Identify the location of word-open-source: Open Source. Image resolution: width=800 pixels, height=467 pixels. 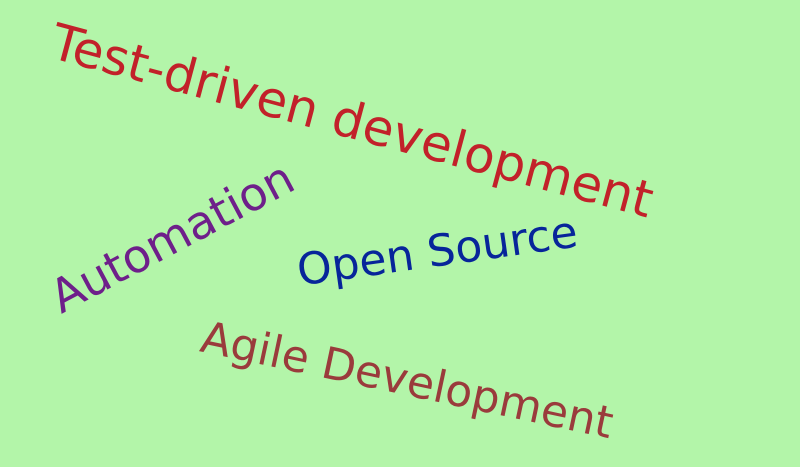
(437, 251).